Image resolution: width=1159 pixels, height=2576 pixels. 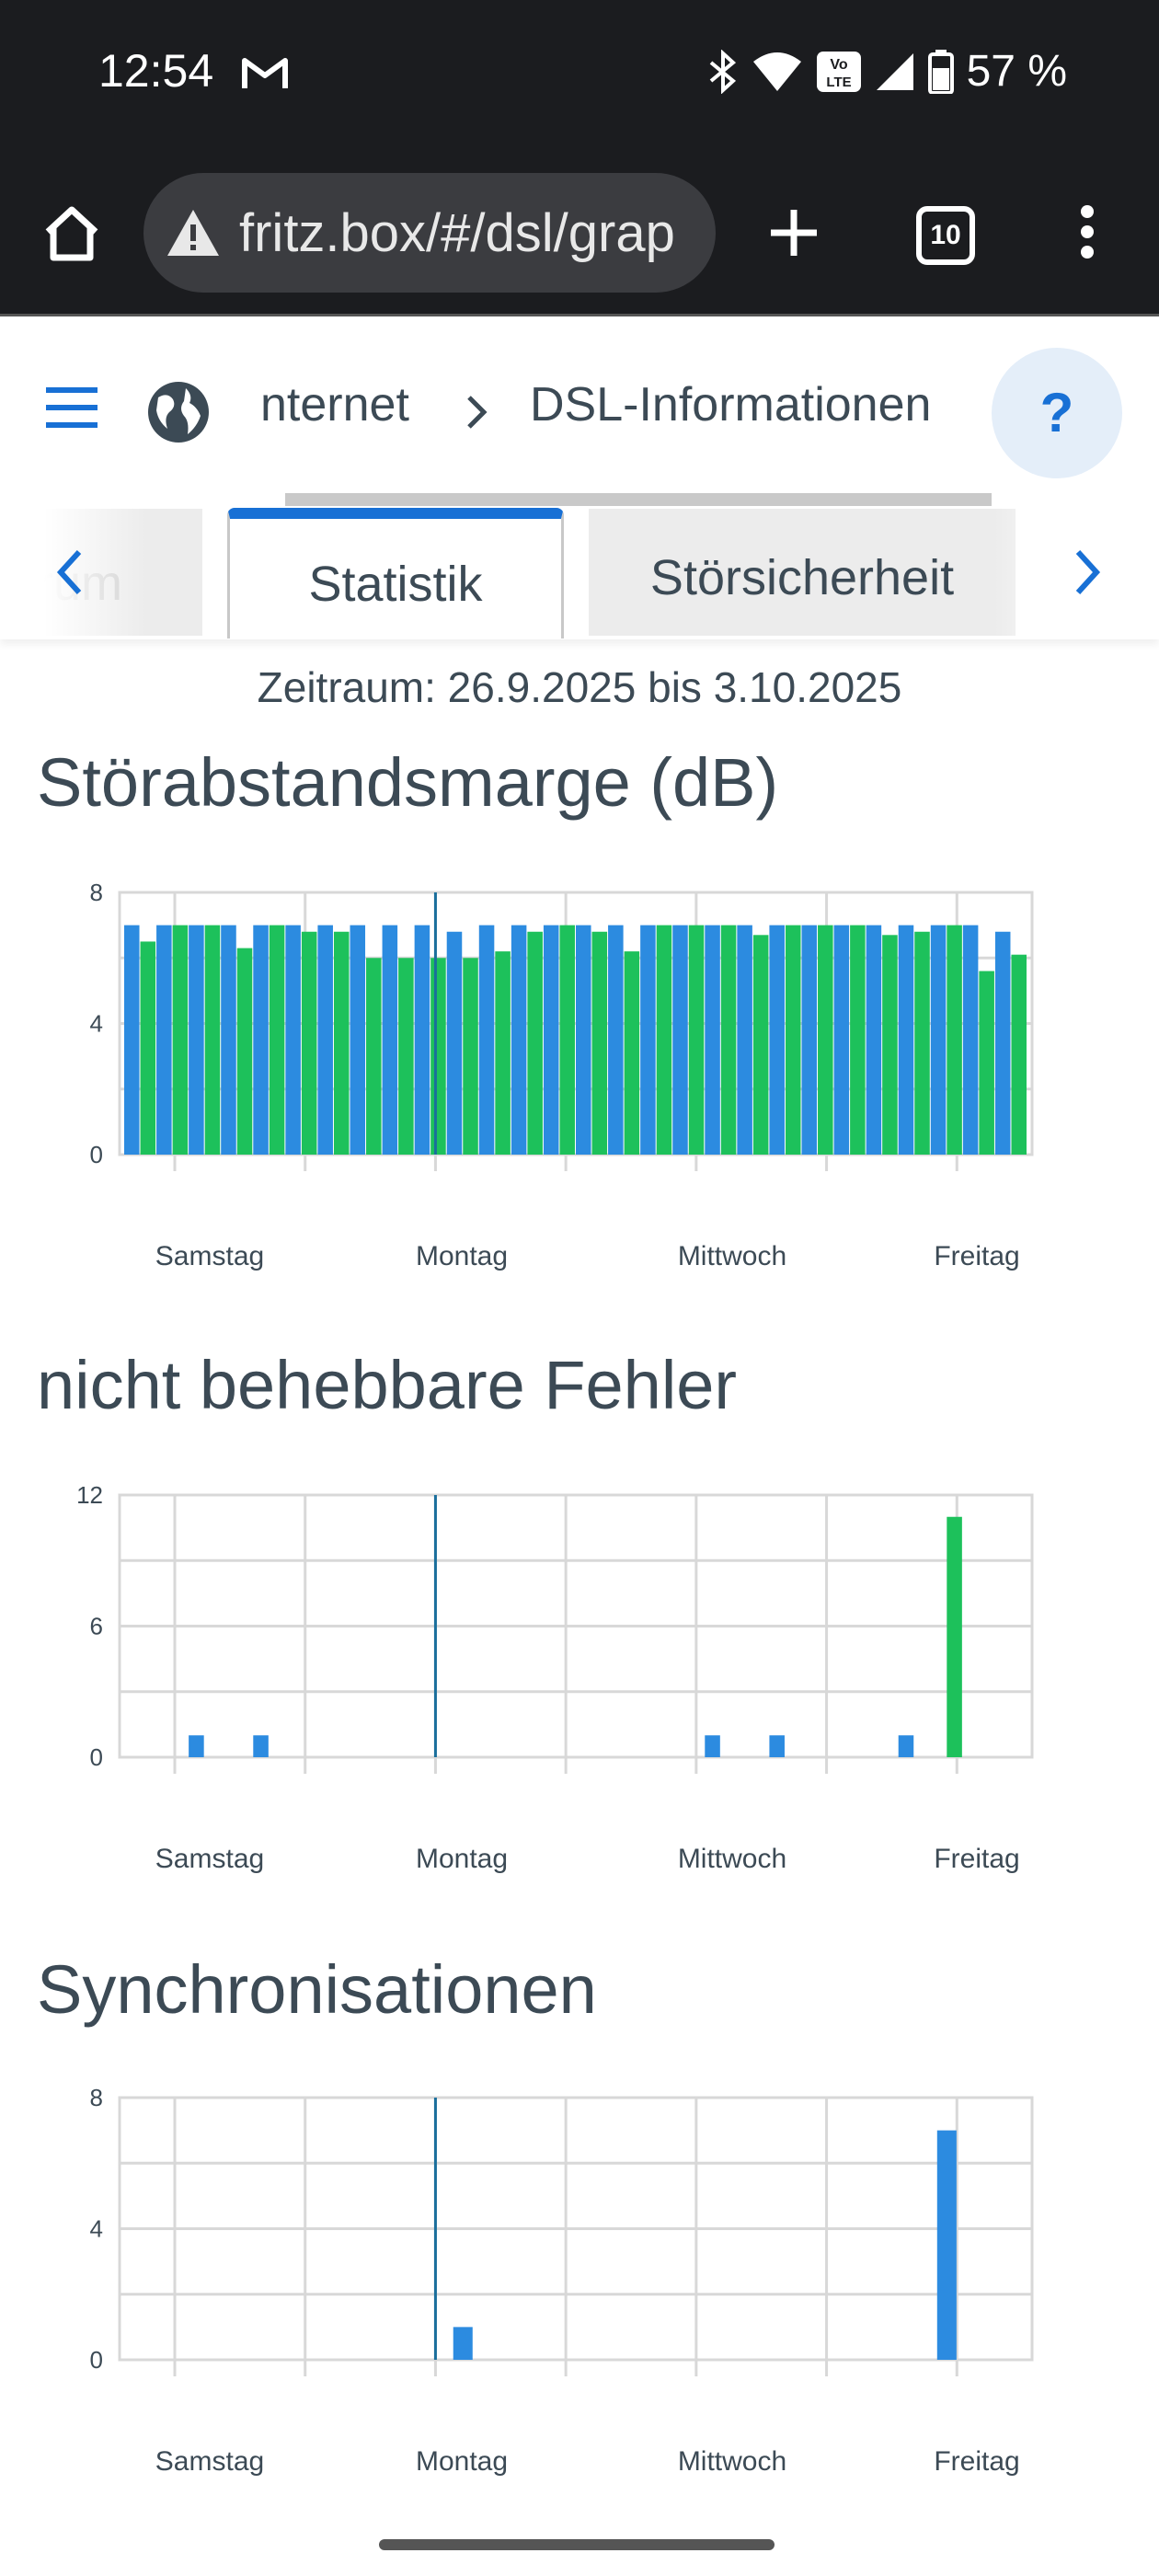 I want to click on home-icon, so click(x=71, y=232).